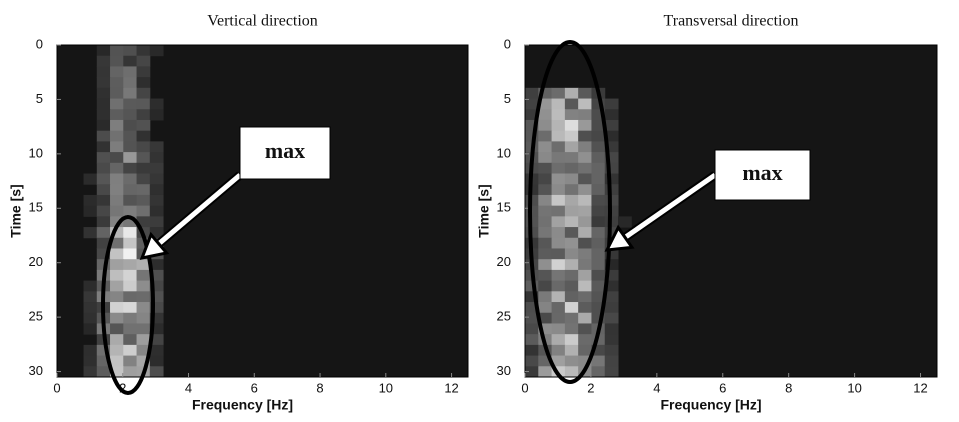 Image resolution: width=959 pixels, height=422 pixels. What do you see at coordinates (590, 387) in the screenshot?
I see `x-tick-label: 2` at bounding box center [590, 387].